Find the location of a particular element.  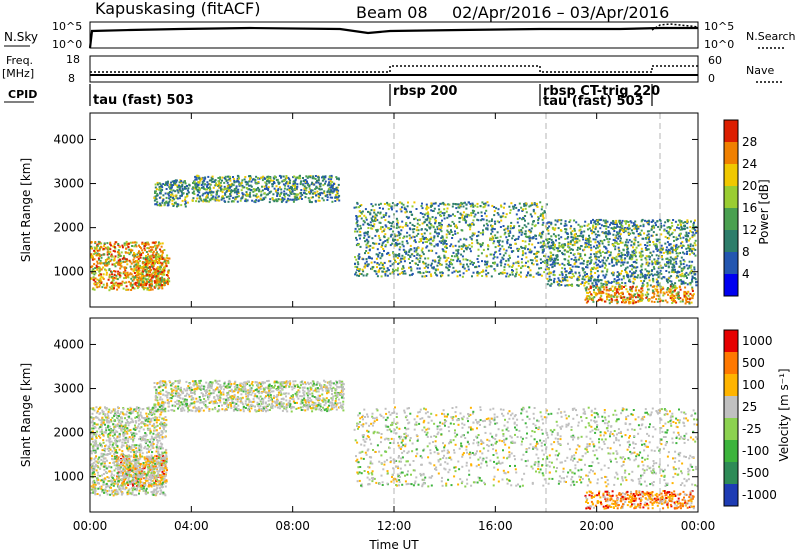

velocity-xlabel: Time UT is located at coordinates (393, 545).